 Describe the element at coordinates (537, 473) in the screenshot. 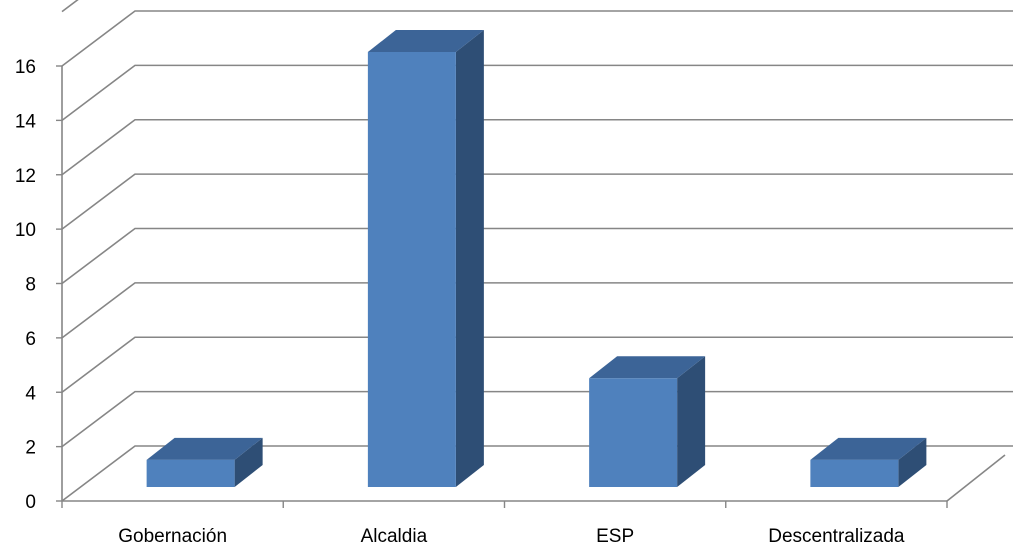

I see `floor-back-edge` at that location.